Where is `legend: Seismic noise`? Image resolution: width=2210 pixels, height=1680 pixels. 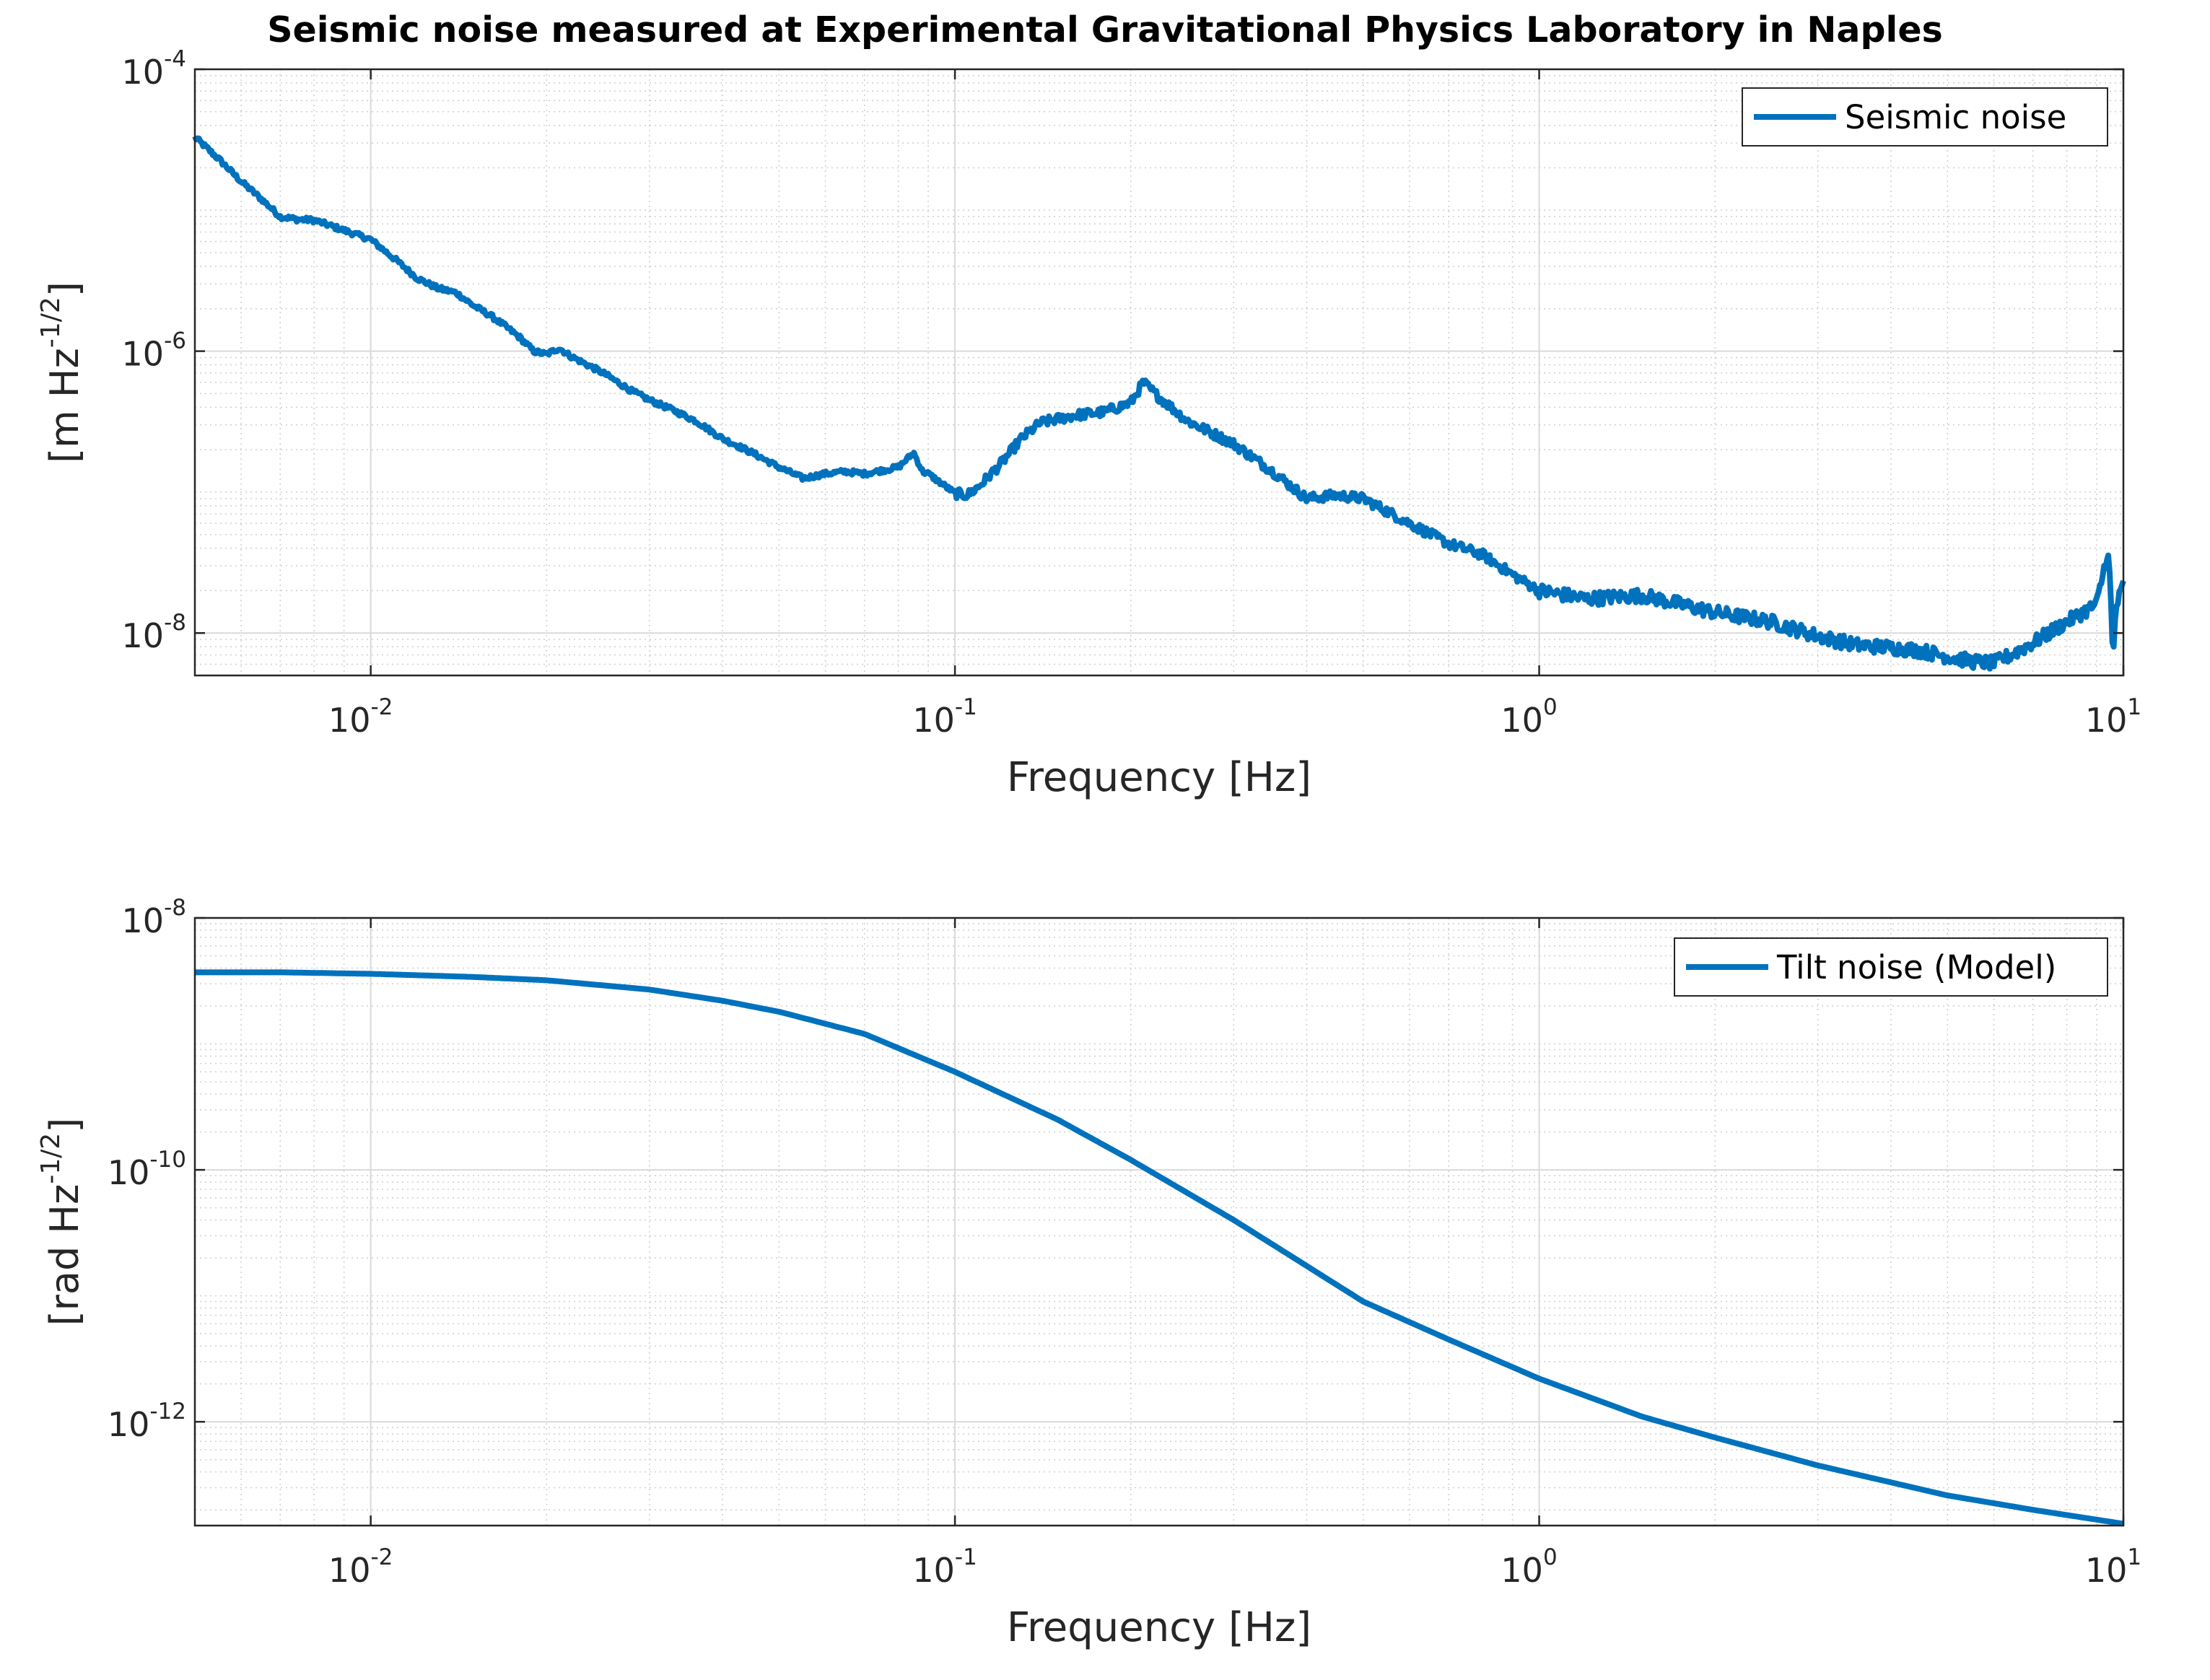
legend: Seismic noise is located at coordinates (1925, 116).